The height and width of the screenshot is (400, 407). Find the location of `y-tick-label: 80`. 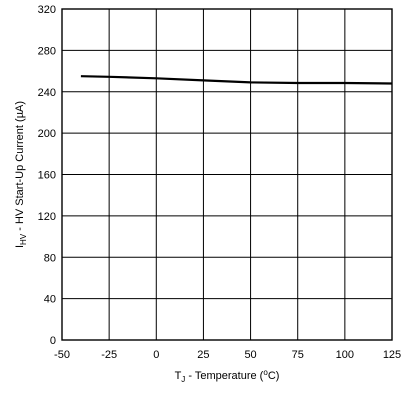

y-tick-label: 80 is located at coordinates (50, 258).